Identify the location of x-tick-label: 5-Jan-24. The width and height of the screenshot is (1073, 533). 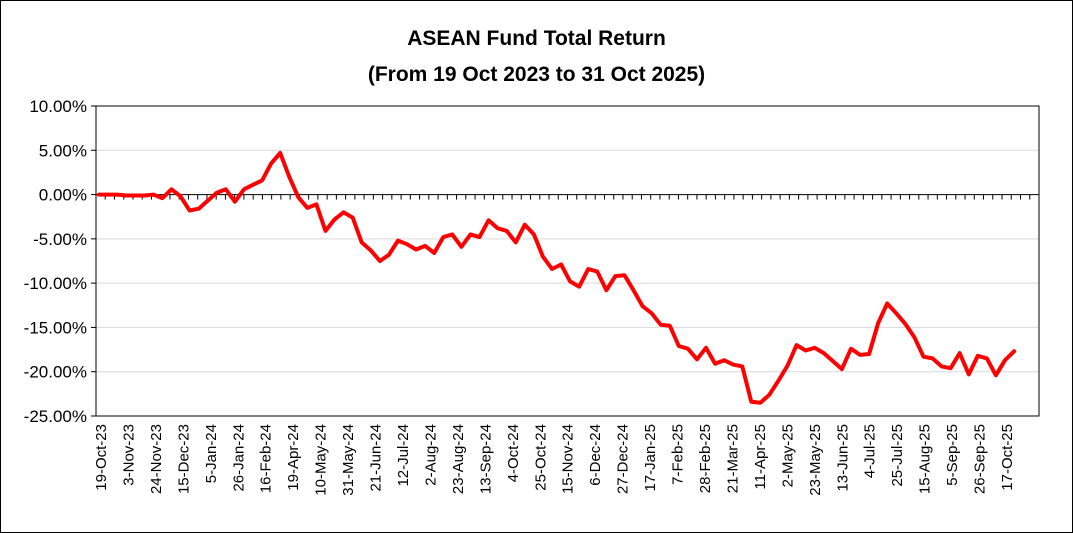
(211, 453).